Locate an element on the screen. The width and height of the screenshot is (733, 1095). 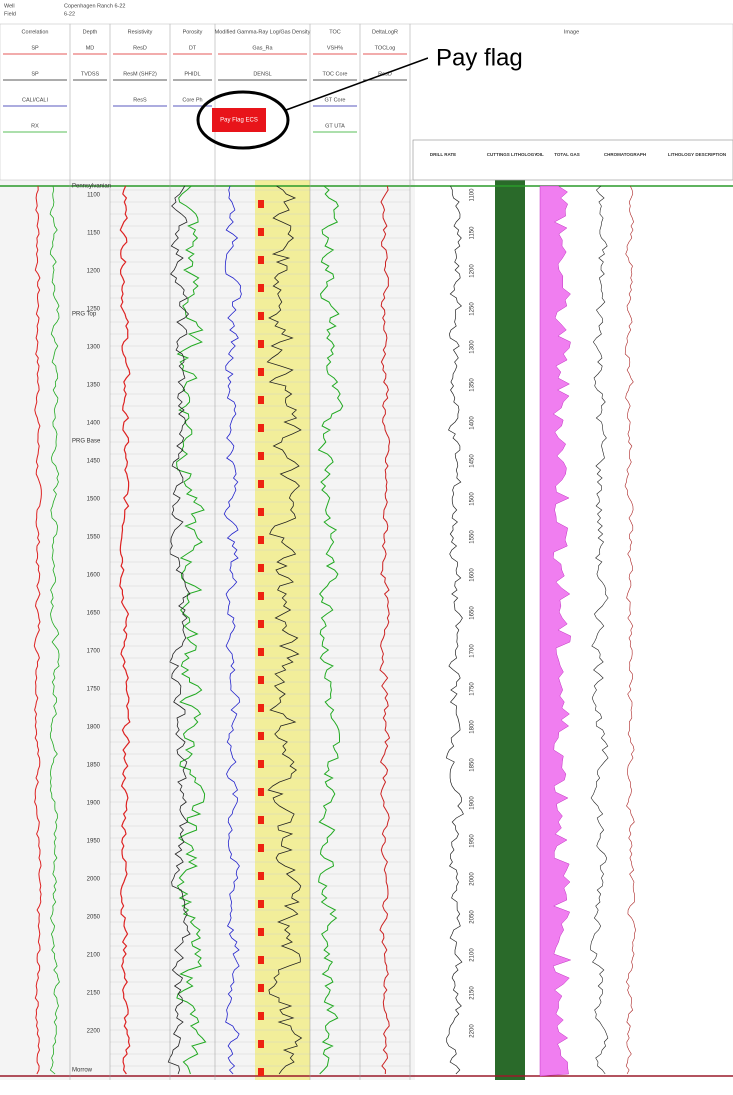
pay-flag-callout: Pay Flag ECS Pay flag is located at coordinates (377, 95).